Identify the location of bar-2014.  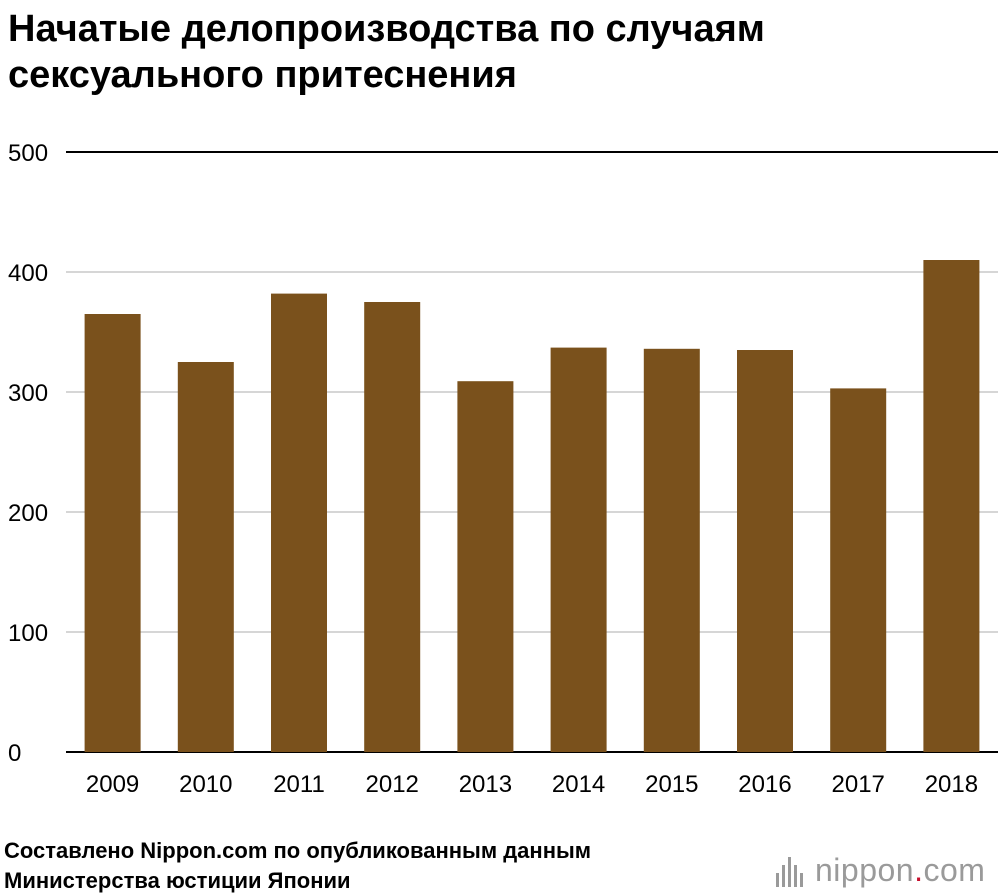
(578, 549).